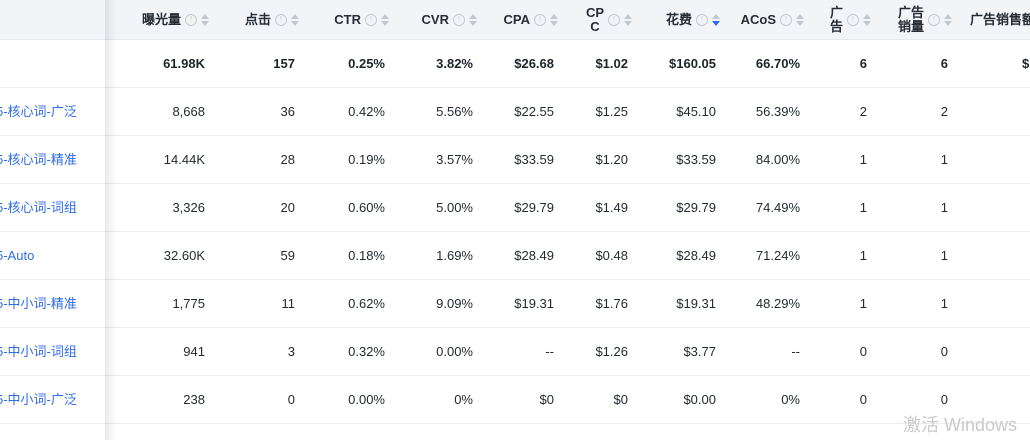  What do you see at coordinates (611, 159) in the screenshot?
I see `cpc-value: $1.20` at bounding box center [611, 159].